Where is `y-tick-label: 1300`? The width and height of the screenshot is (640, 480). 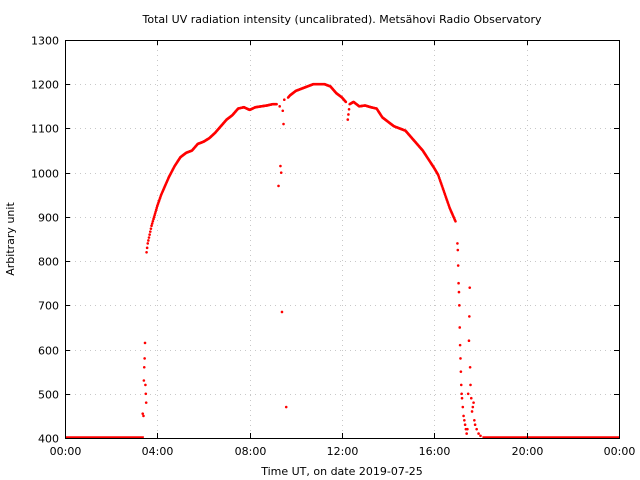 y-tick-label: 1300 is located at coordinates (45, 41).